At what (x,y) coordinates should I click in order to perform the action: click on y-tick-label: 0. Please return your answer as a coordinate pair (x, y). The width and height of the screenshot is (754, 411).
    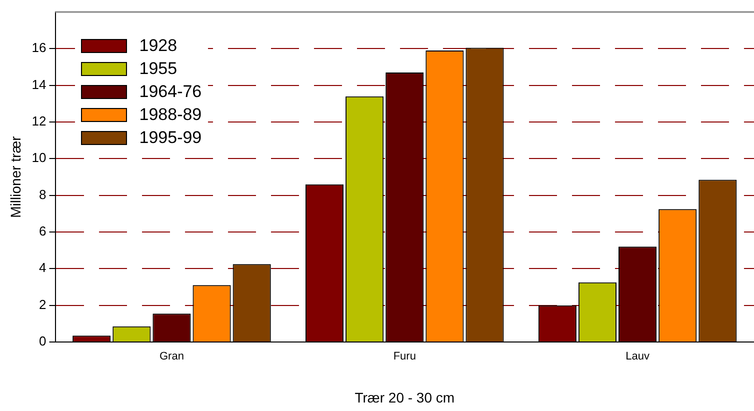
    Looking at the image, I should click on (42, 341).